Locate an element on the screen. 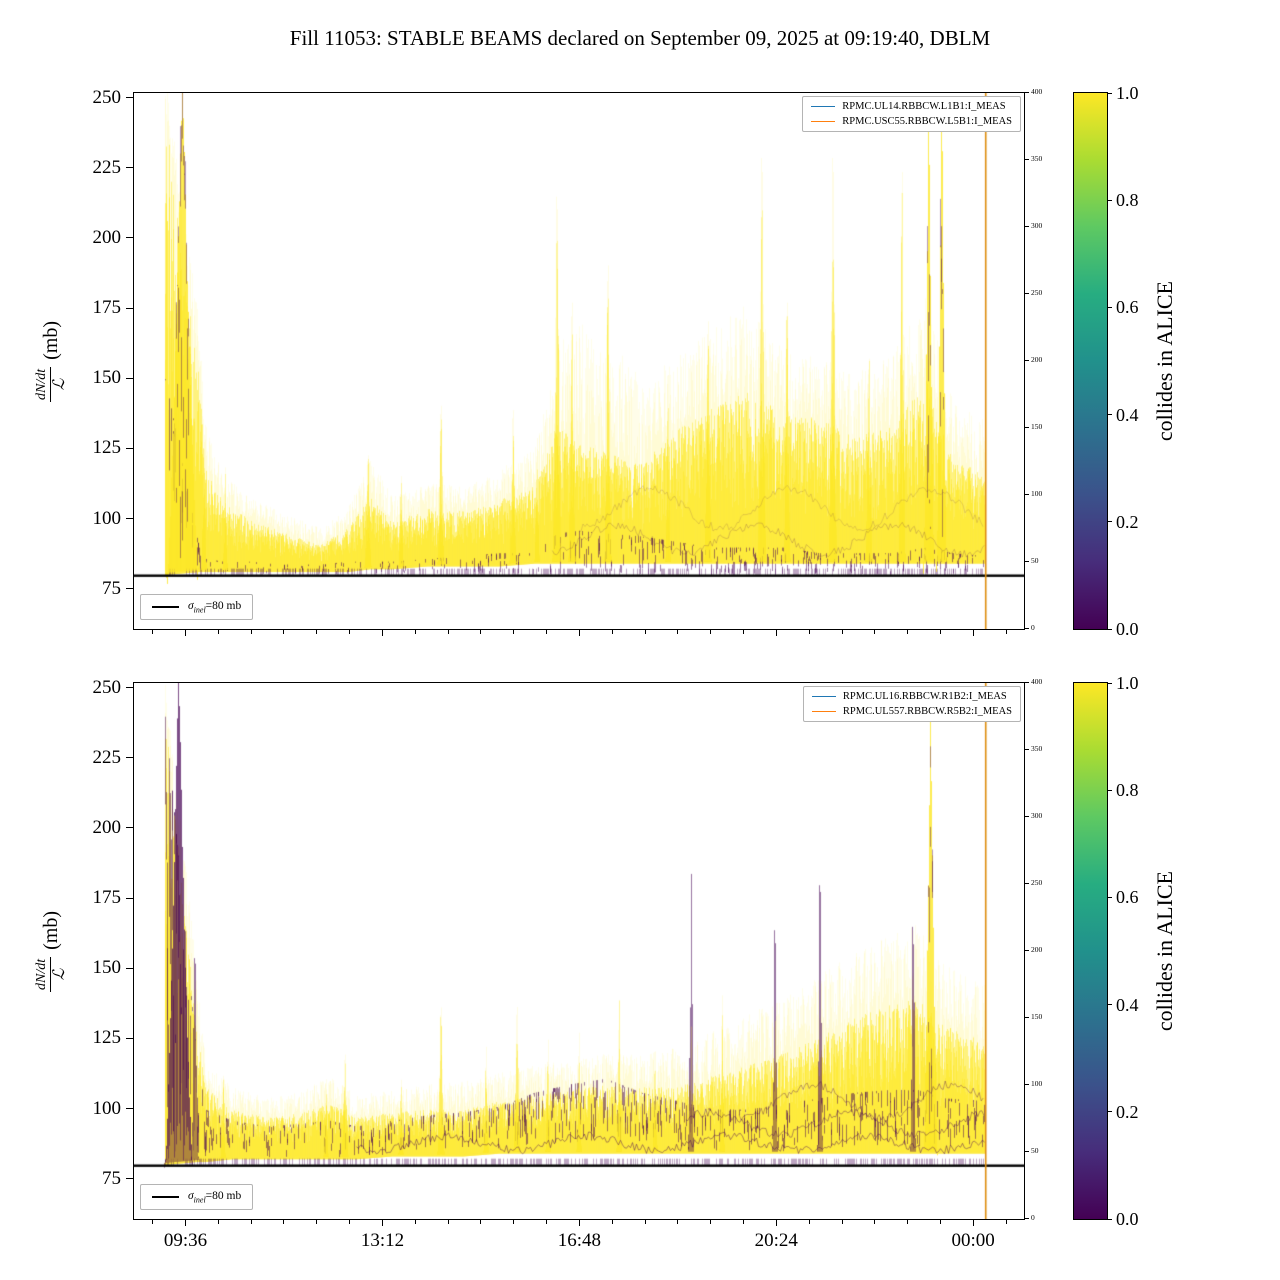  sigma-value: =80 mb is located at coordinates (223, 1195).